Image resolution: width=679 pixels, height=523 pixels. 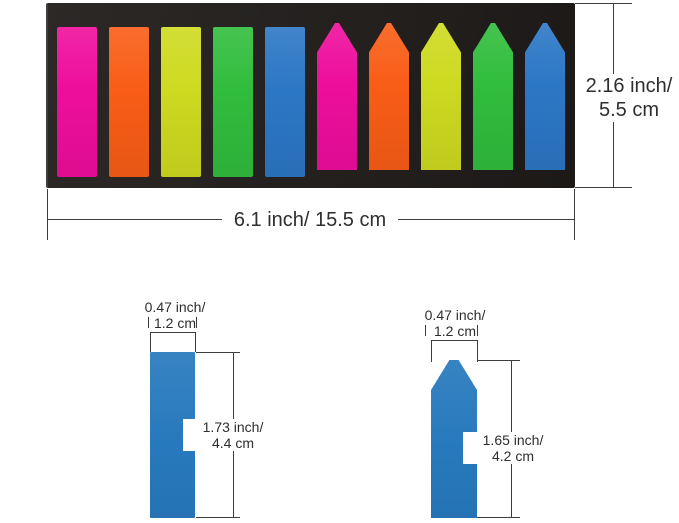 What do you see at coordinates (150, 342) in the screenshot?
I see `rect-tab-width-bracket-leg-left` at bounding box center [150, 342].